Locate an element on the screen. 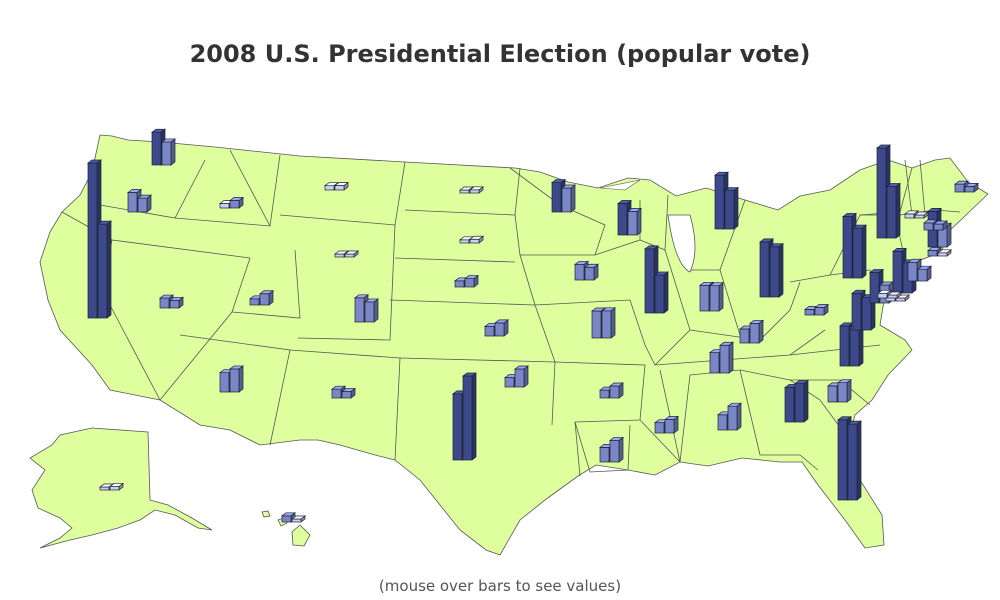 Image resolution: width=1000 pixels, height=600 pixels. bar-group-mi is located at coordinates (726, 200).